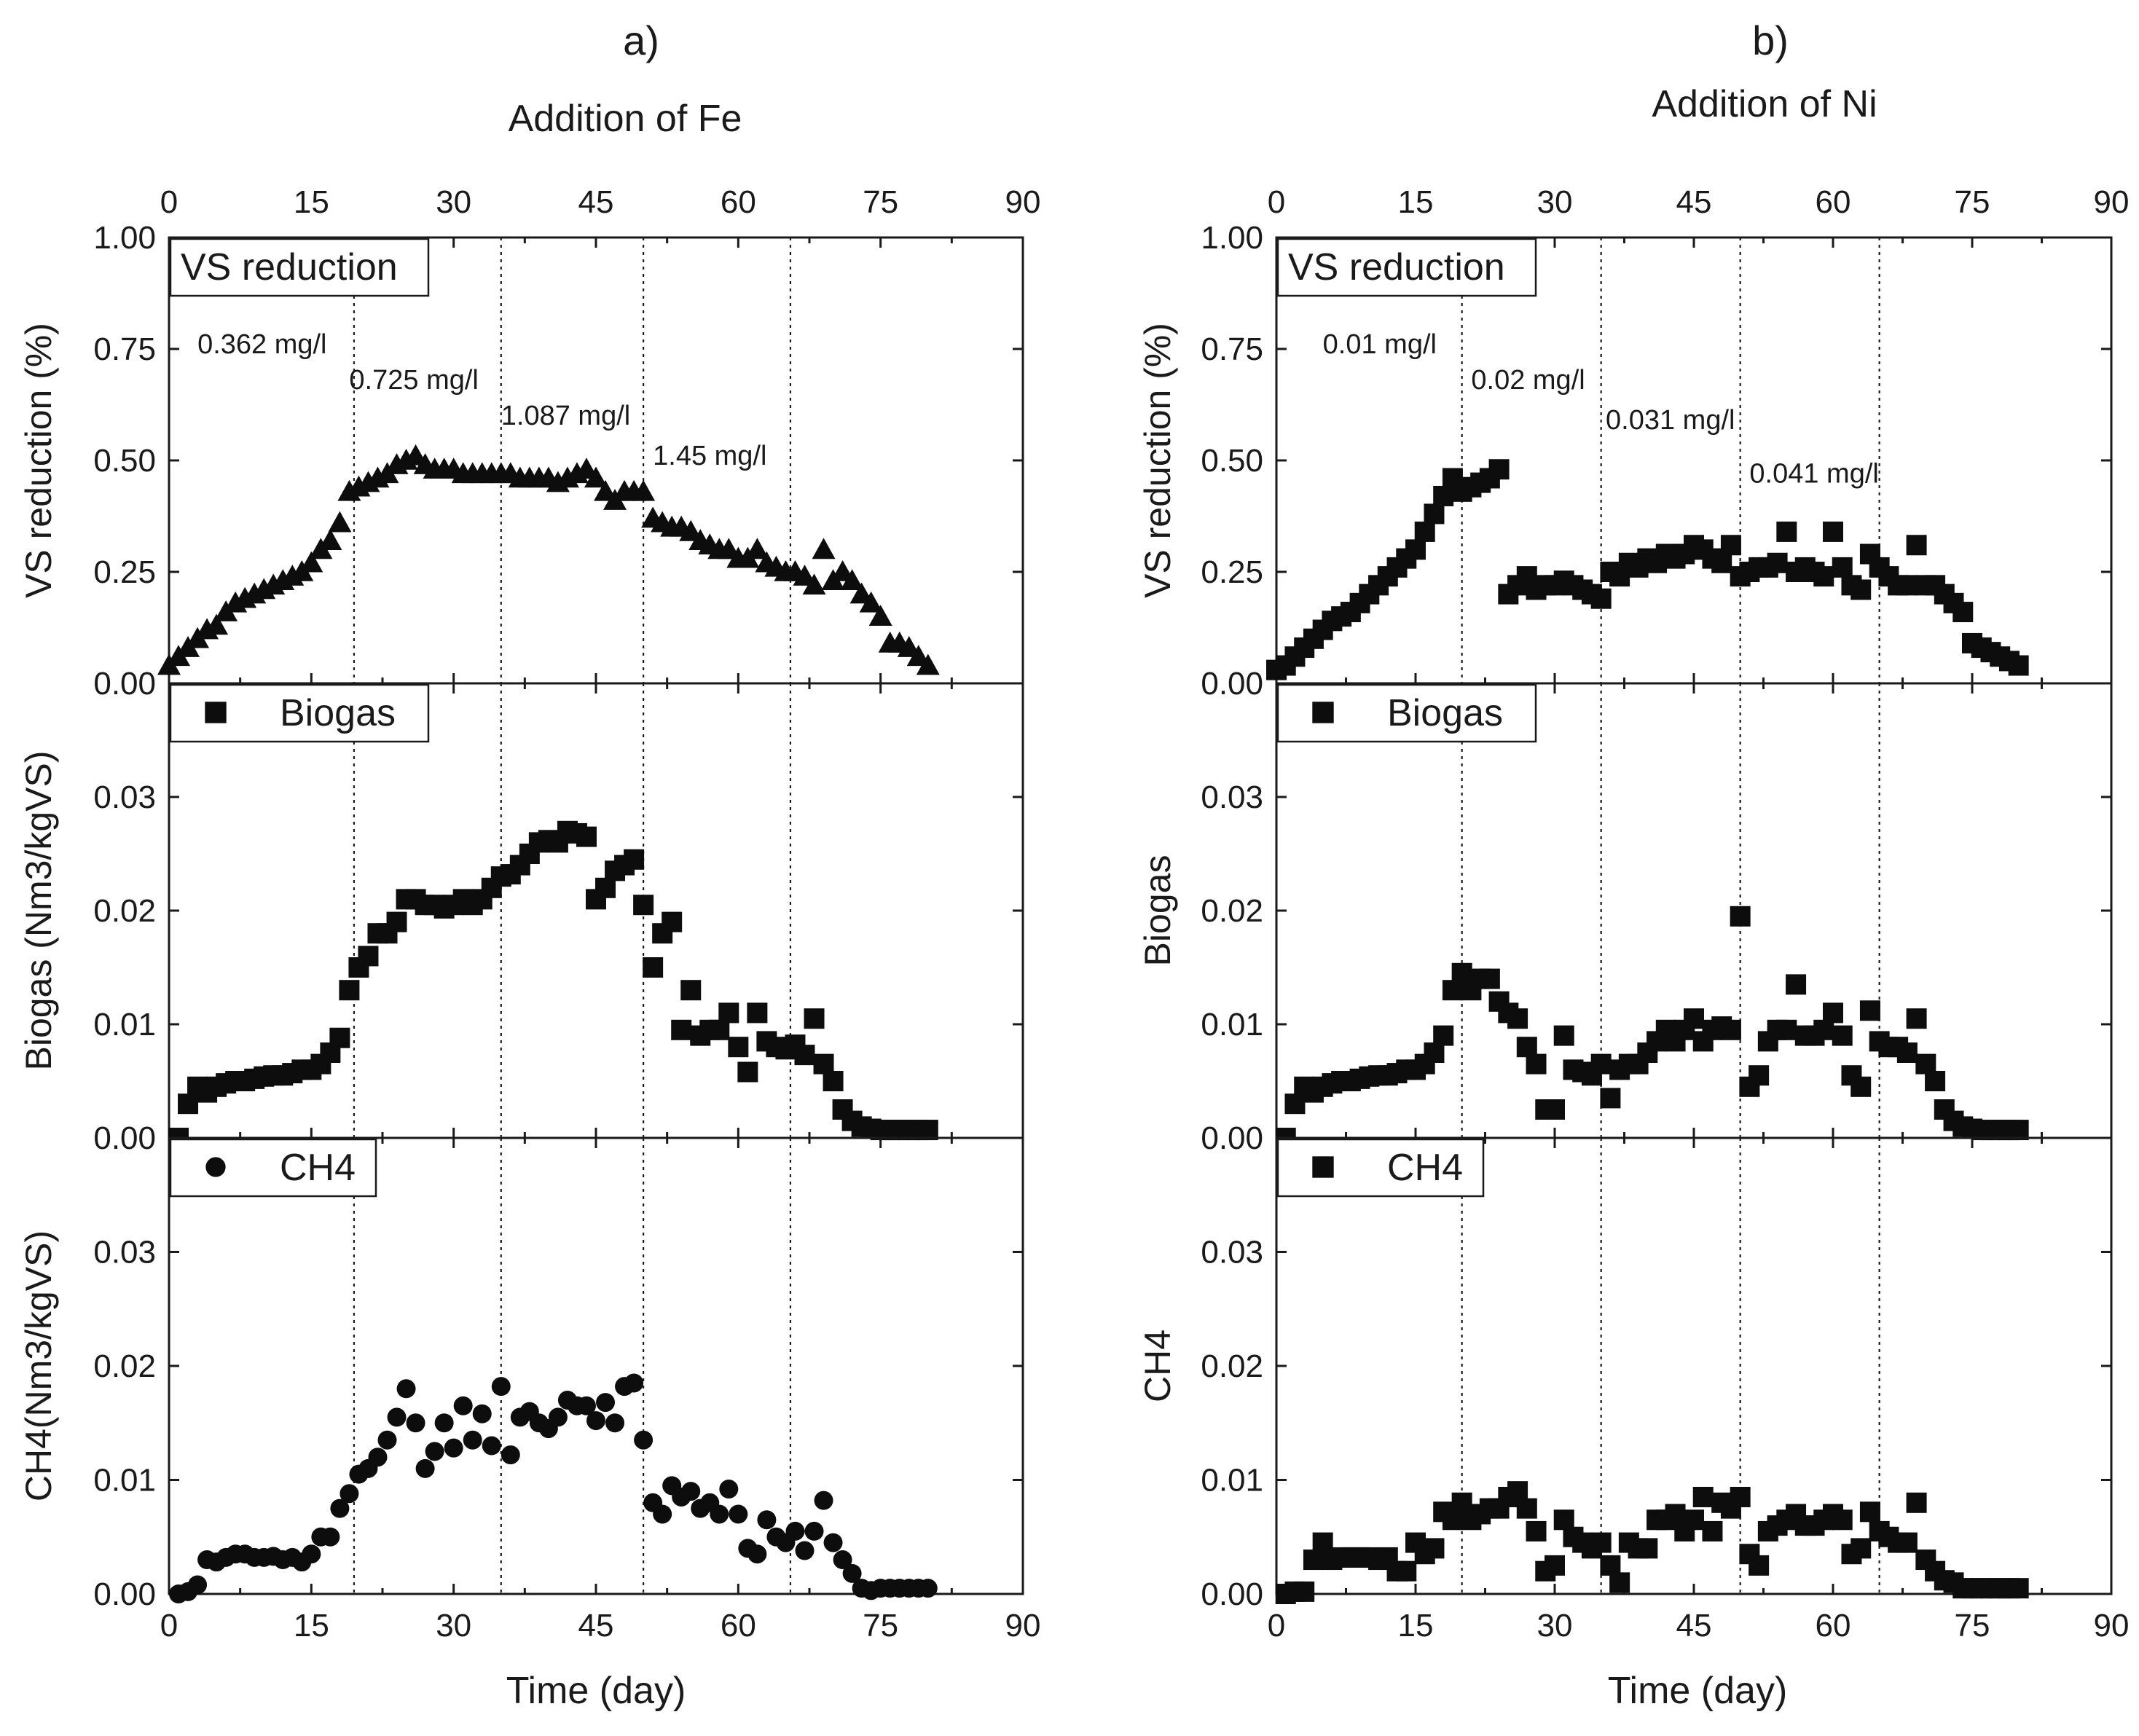  Describe the element at coordinates (1833, 202) in the screenshot. I see `chart-1-top-xtick-label: 60` at that location.